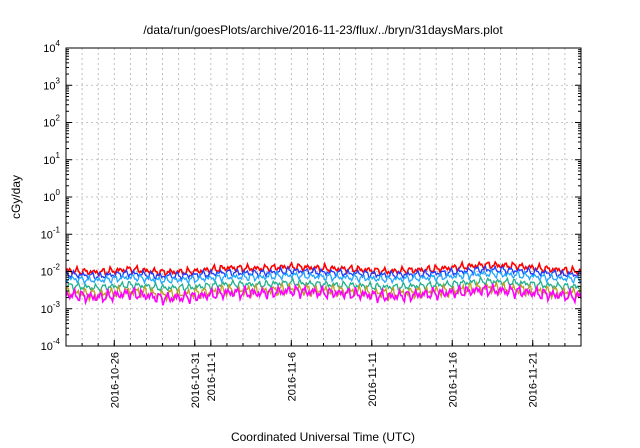  I want to click on y-tick-label: 10⁴, so click(51, 47).